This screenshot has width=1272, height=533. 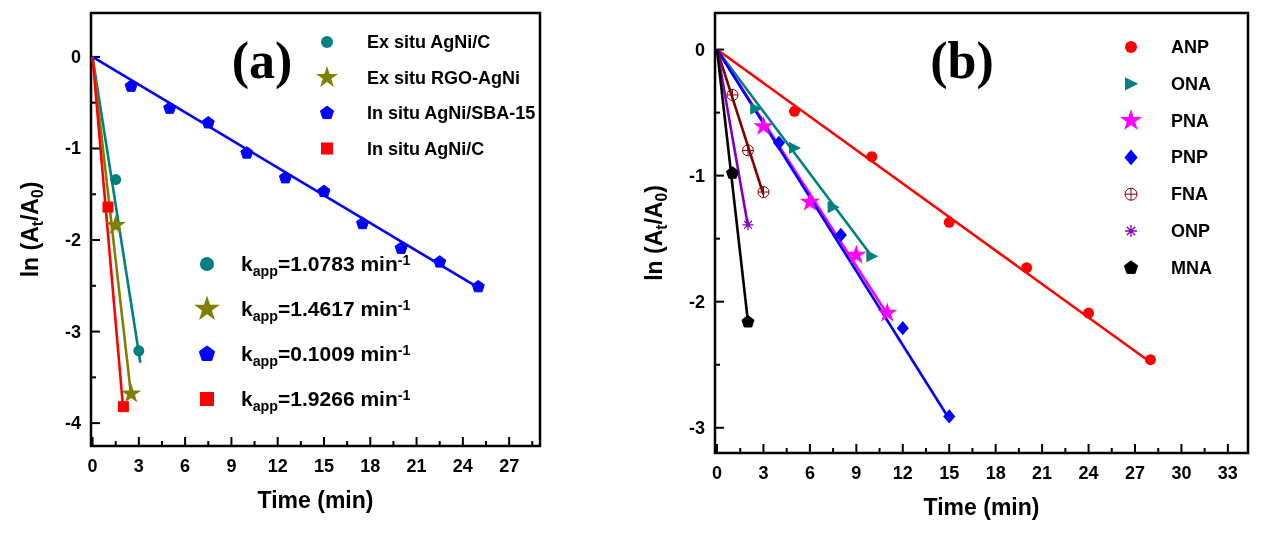 What do you see at coordinates (1190, 47) in the screenshot?
I see `legend-label: ANP` at bounding box center [1190, 47].